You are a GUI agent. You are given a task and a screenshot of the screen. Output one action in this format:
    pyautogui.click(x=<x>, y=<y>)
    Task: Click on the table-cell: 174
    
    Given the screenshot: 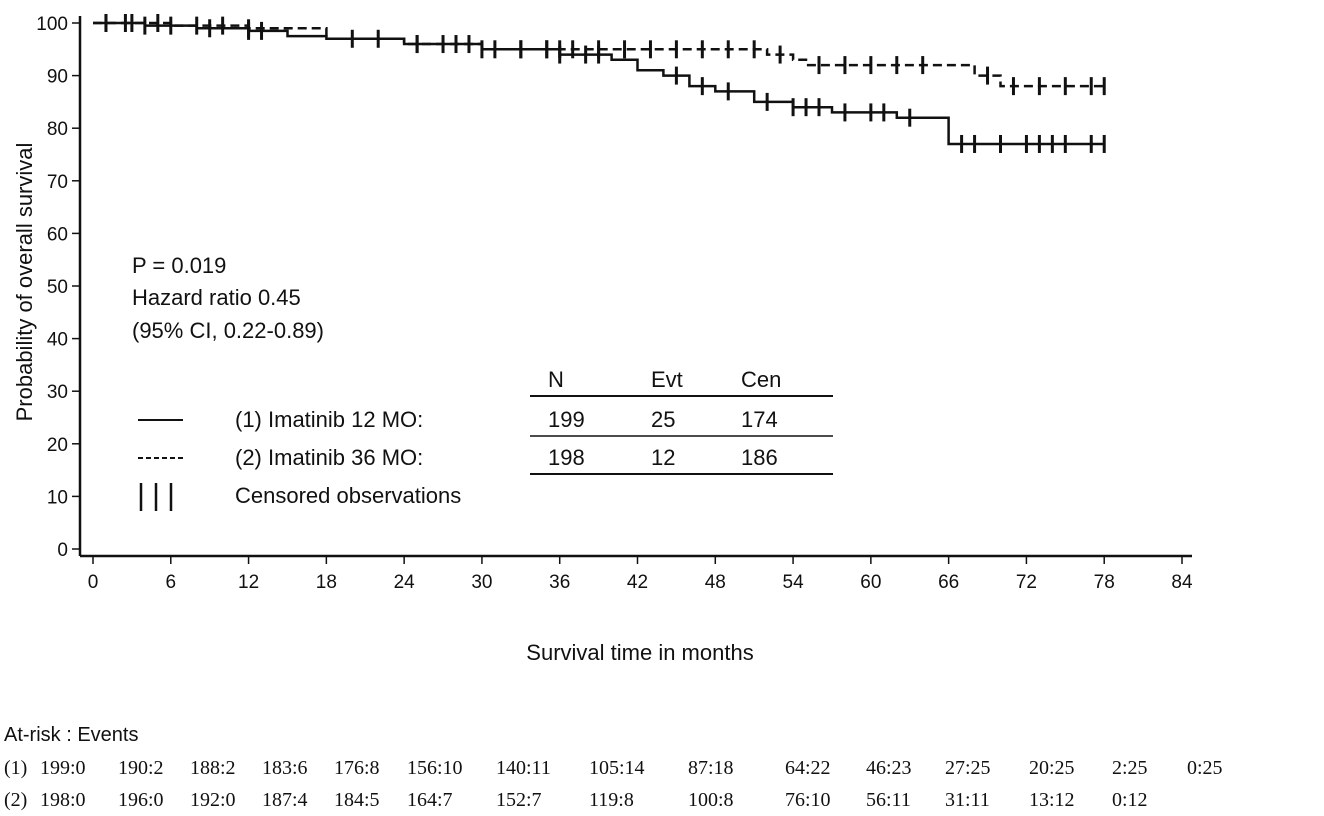 What is the action you would take?
    pyautogui.click(x=759, y=419)
    